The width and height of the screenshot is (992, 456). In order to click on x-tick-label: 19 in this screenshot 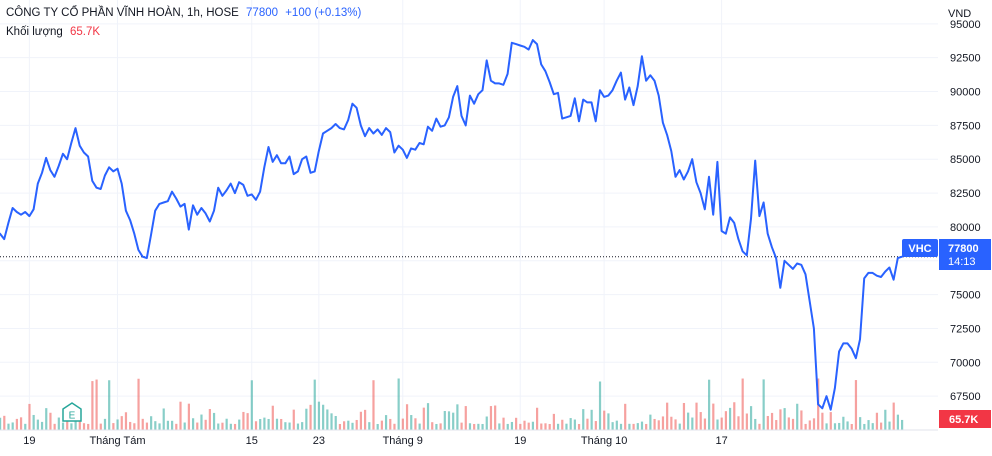, I will do `click(520, 441)`.